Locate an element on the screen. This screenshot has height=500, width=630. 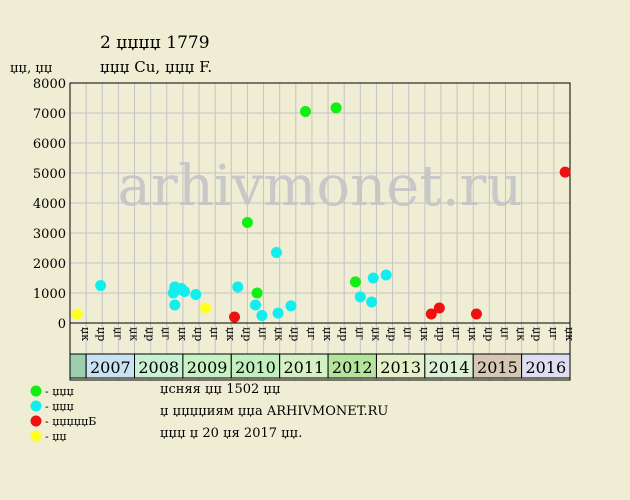
y-tick-label: 5000 is located at coordinates (49, 174).